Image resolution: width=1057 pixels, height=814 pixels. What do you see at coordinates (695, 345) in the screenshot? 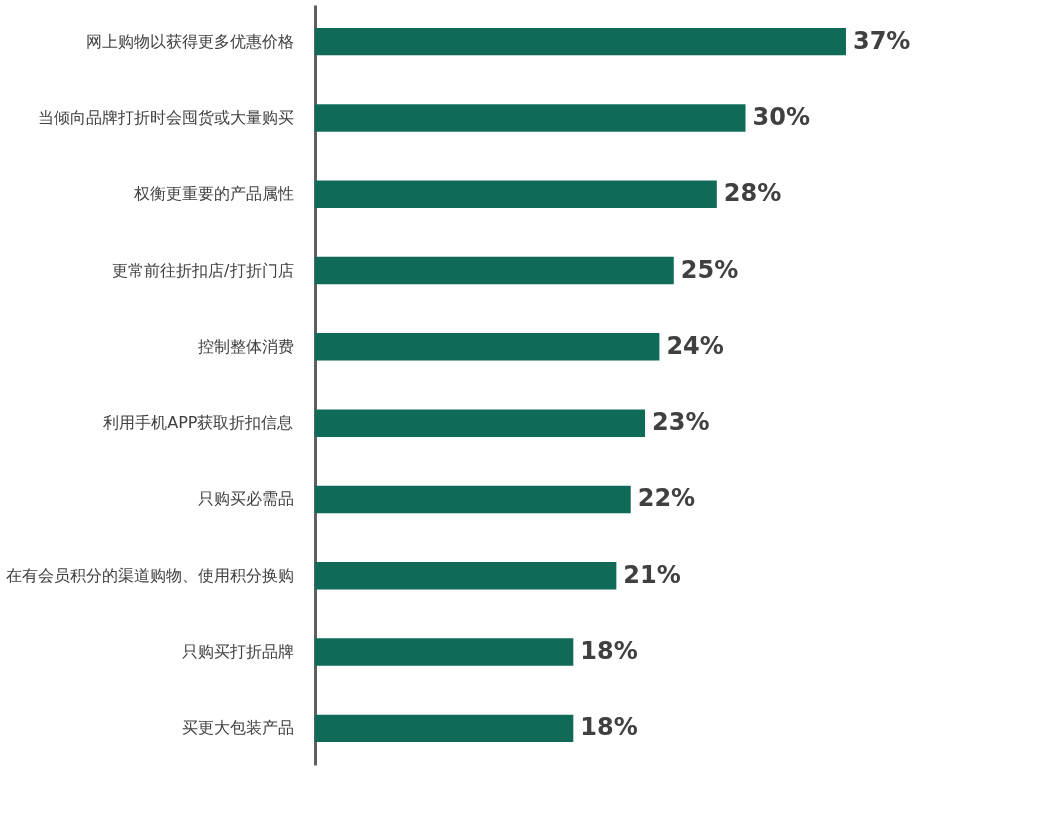
I see `data-label: 24%` at bounding box center [695, 345].